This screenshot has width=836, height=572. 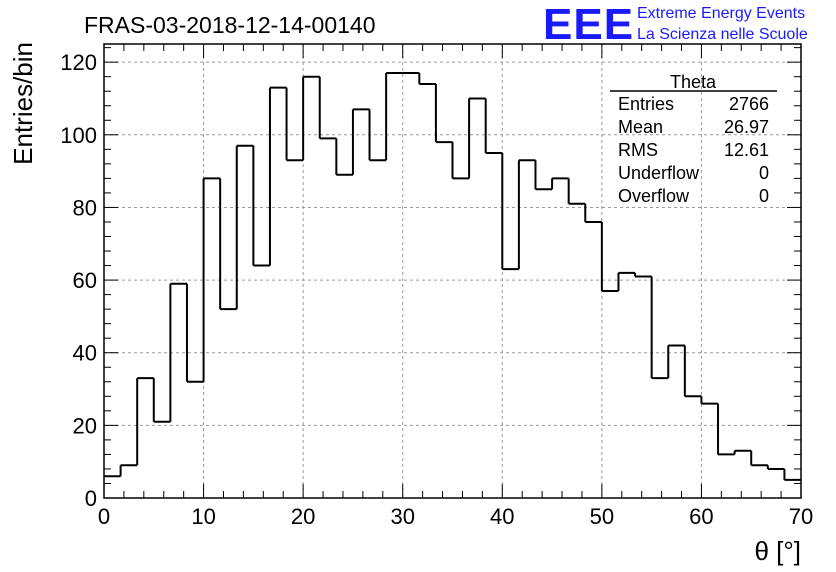 I want to click on x-tick-label: 70, so click(x=801, y=516).